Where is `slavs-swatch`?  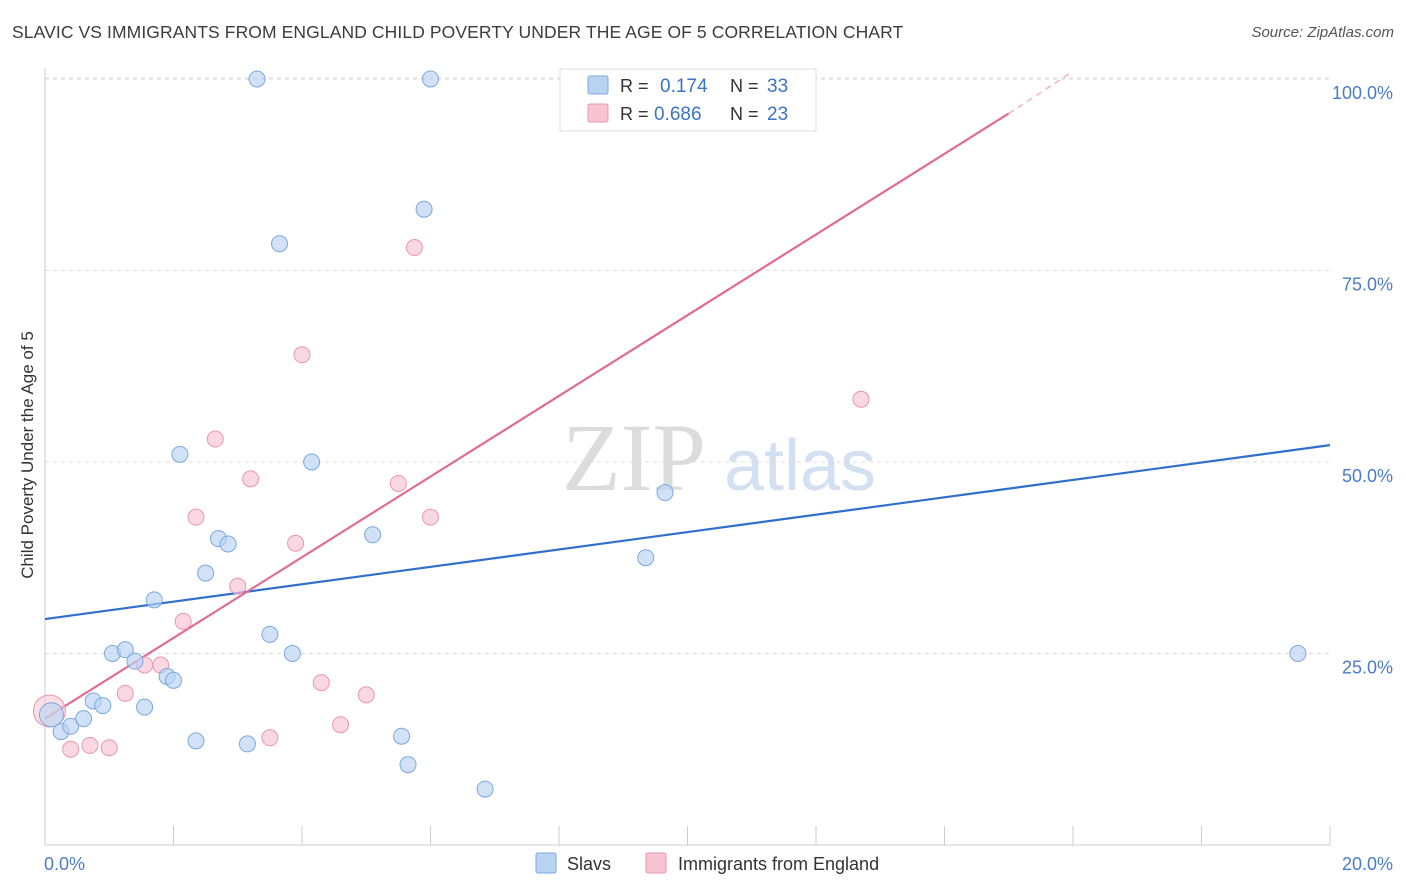 slavs-swatch is located at coordinates (598, 85).